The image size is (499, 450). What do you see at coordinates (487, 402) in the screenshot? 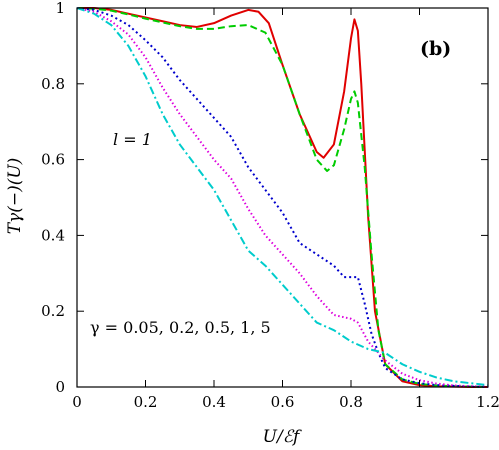
I see `x-tick-label: 1.2` at bounding box center [487, 402].